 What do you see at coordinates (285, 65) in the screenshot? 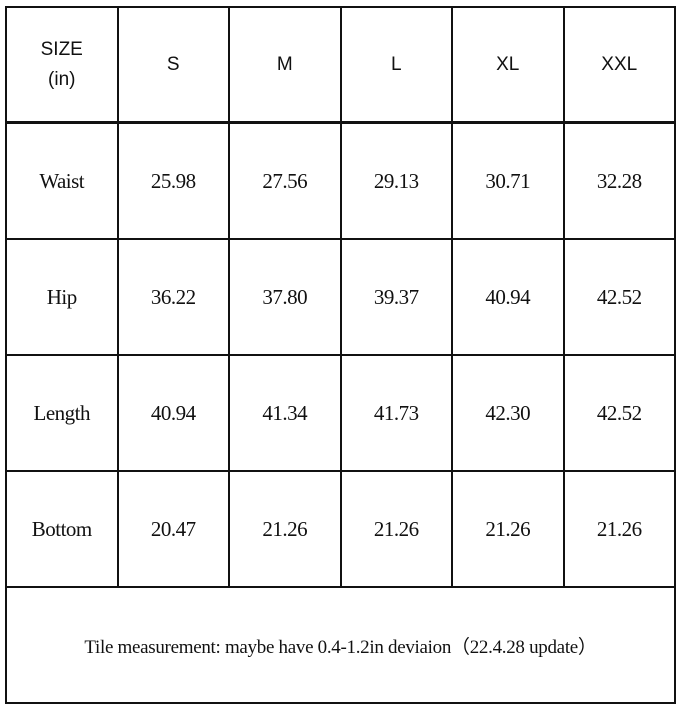
I see `size-header-m: M` at bounding box center [285, 65].